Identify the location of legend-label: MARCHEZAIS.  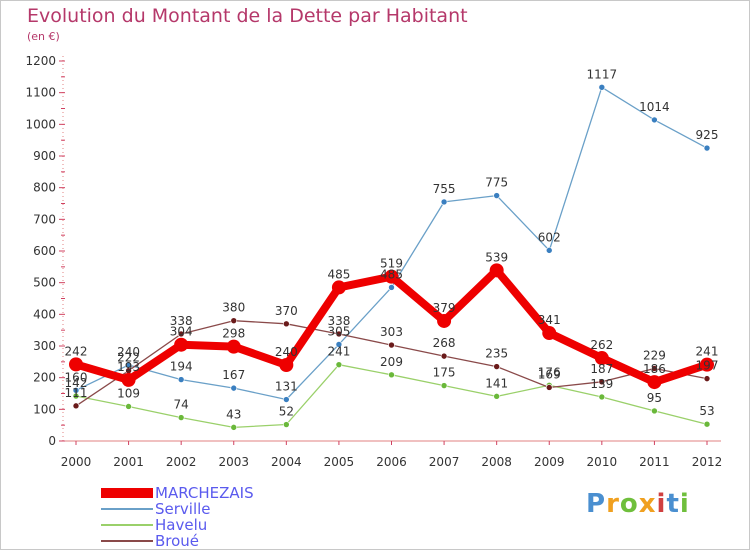
(204, 493).